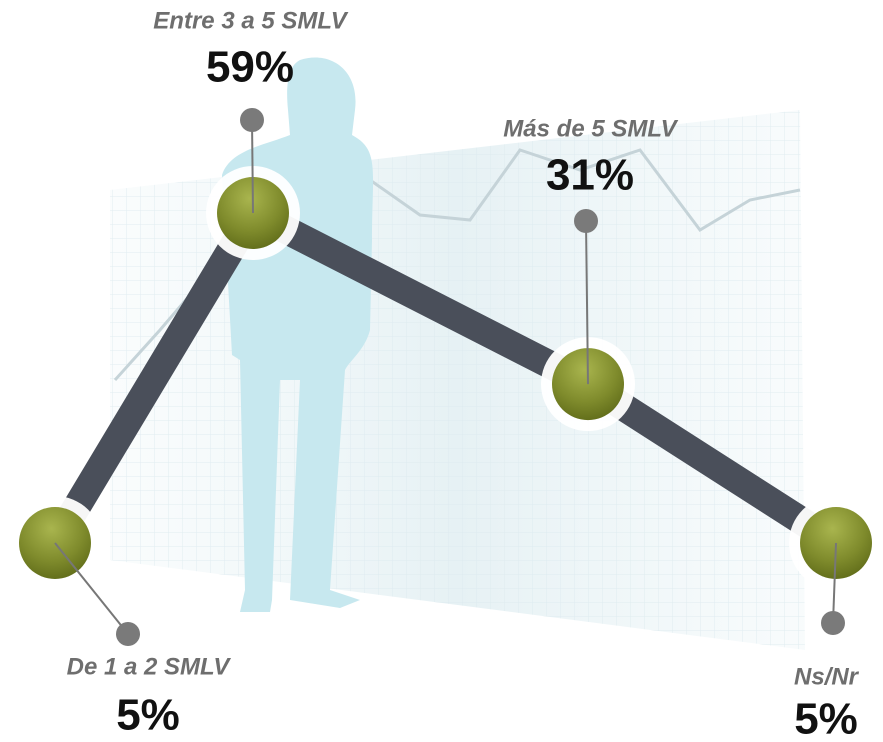 This screenshot has width=883, height=742. What do you see at coordinates (590, 175) in the screenshot?
I see `value-label: 31%` at bounding box center [590, 175].